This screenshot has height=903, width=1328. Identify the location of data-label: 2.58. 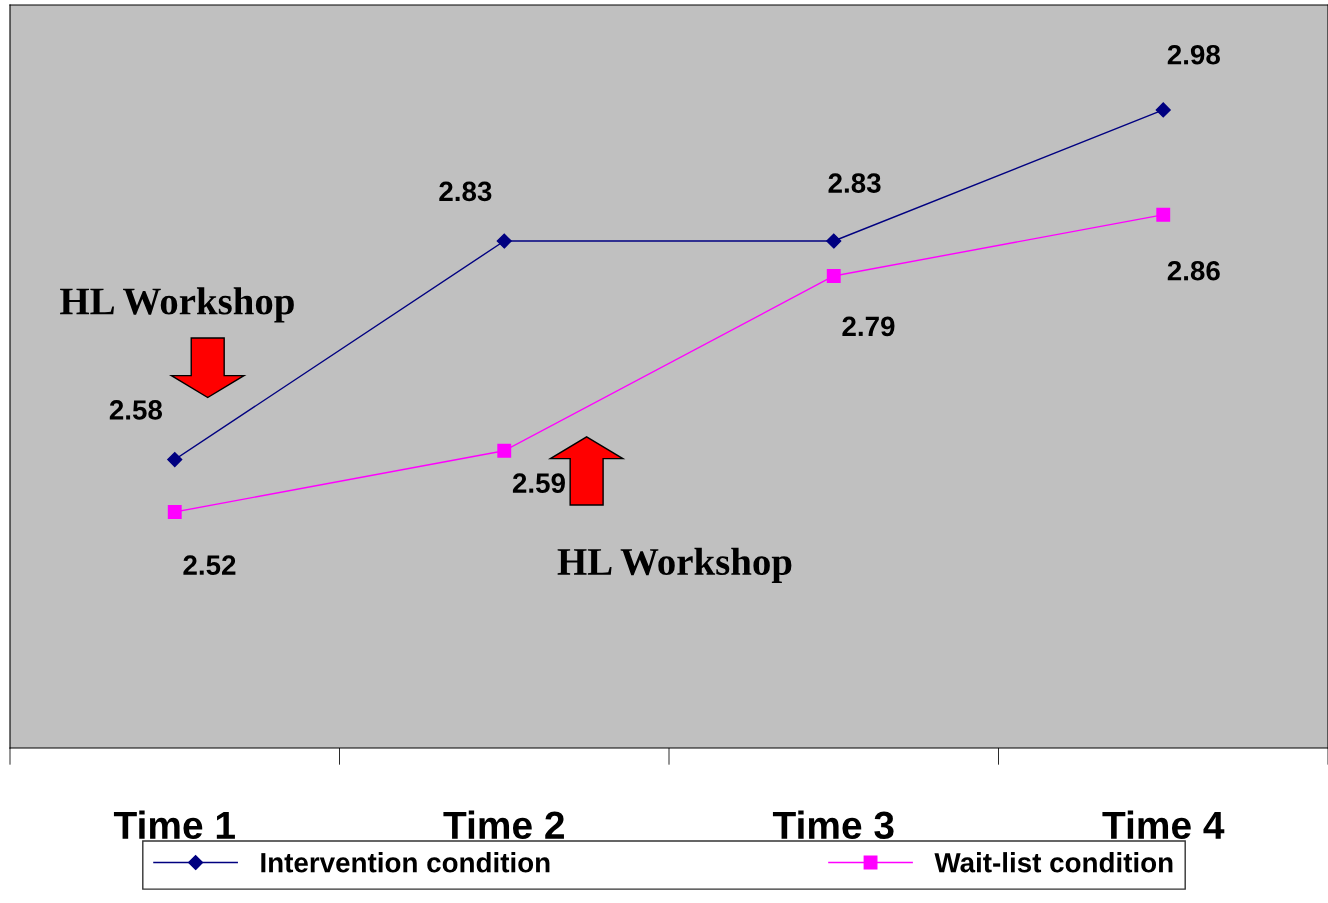
(136, 410).